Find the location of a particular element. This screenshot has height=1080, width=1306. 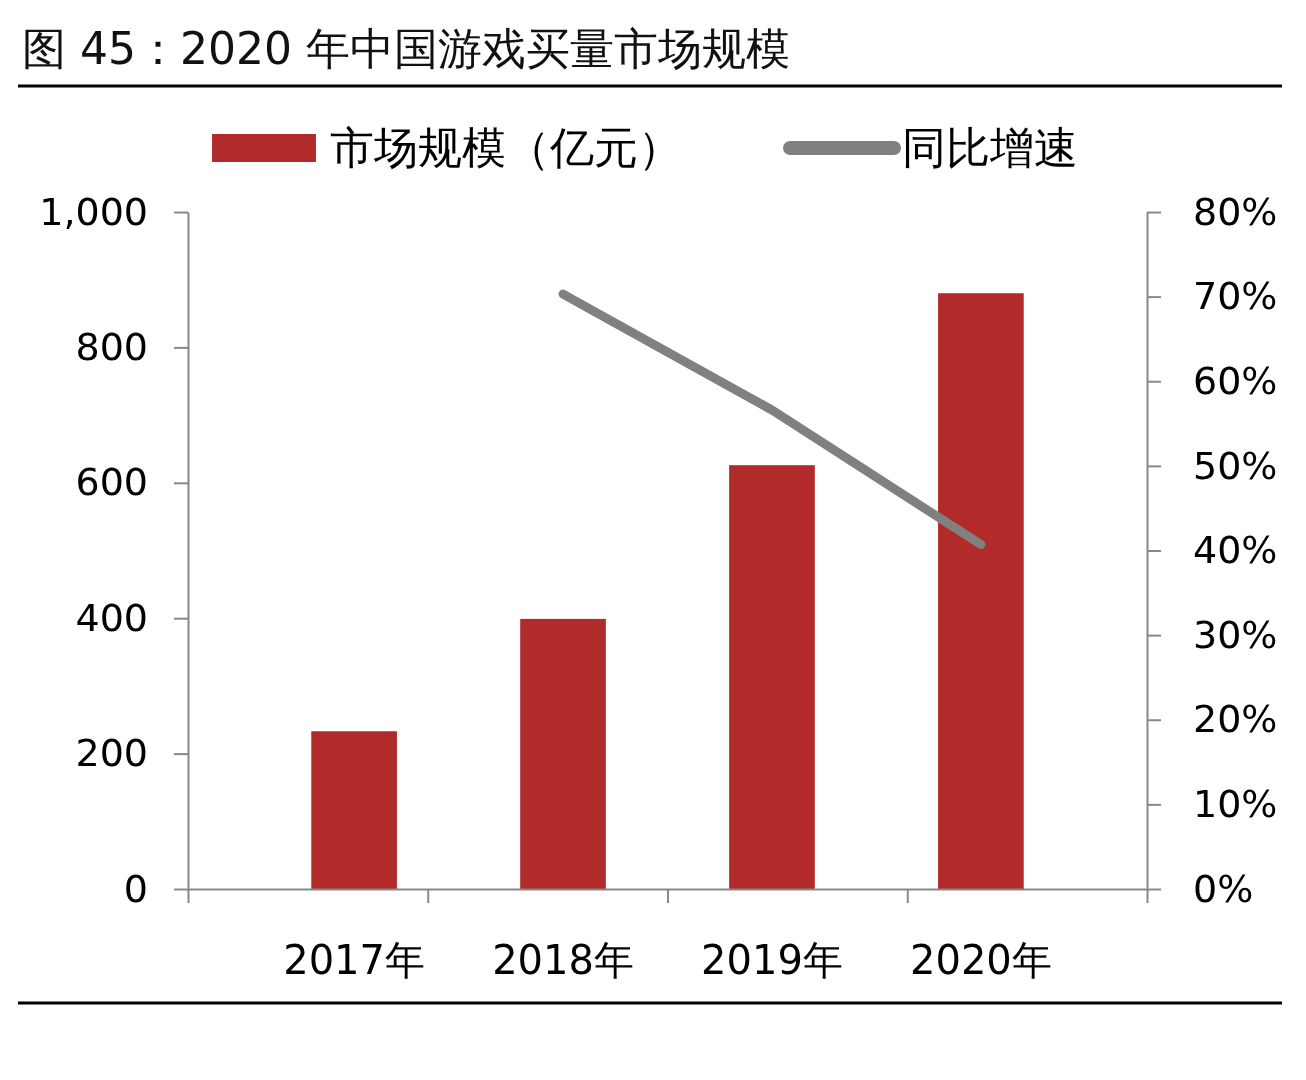

legend-label: 同比增速 is located at coordinates (990, 148).